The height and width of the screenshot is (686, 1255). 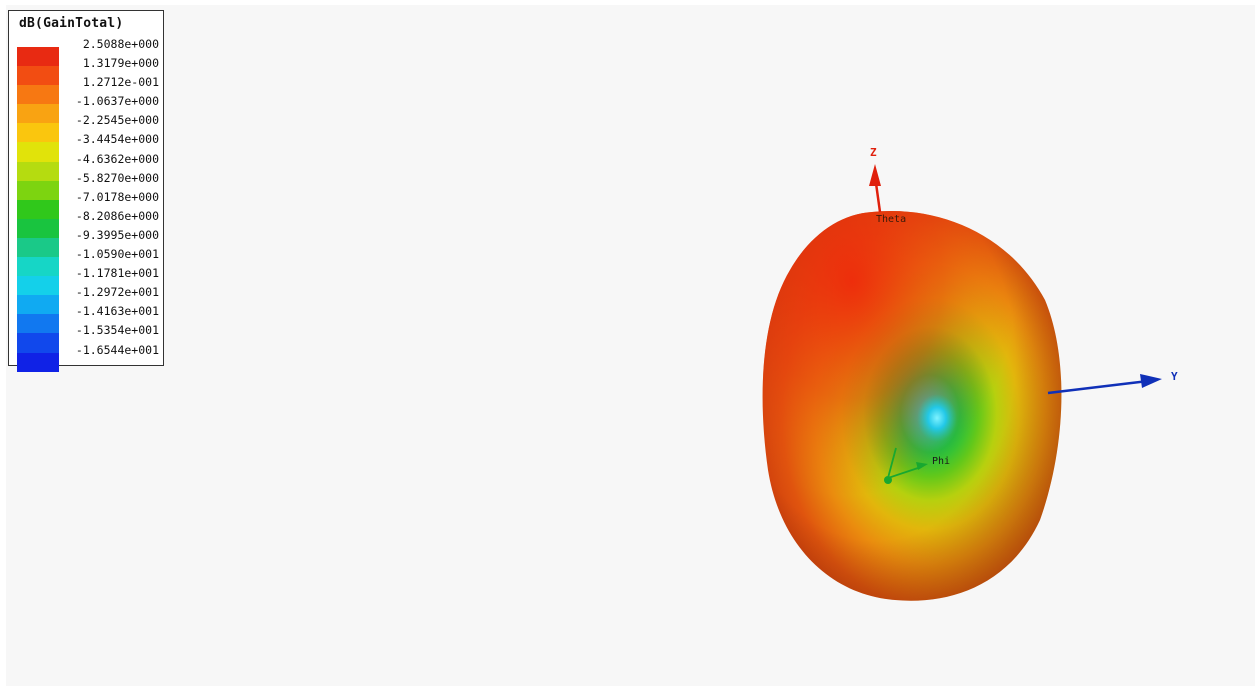 What do you see at coordinates (891, 219) in the screenshot?
I see `theta-label: Theta` at bounding box center [891, 219].